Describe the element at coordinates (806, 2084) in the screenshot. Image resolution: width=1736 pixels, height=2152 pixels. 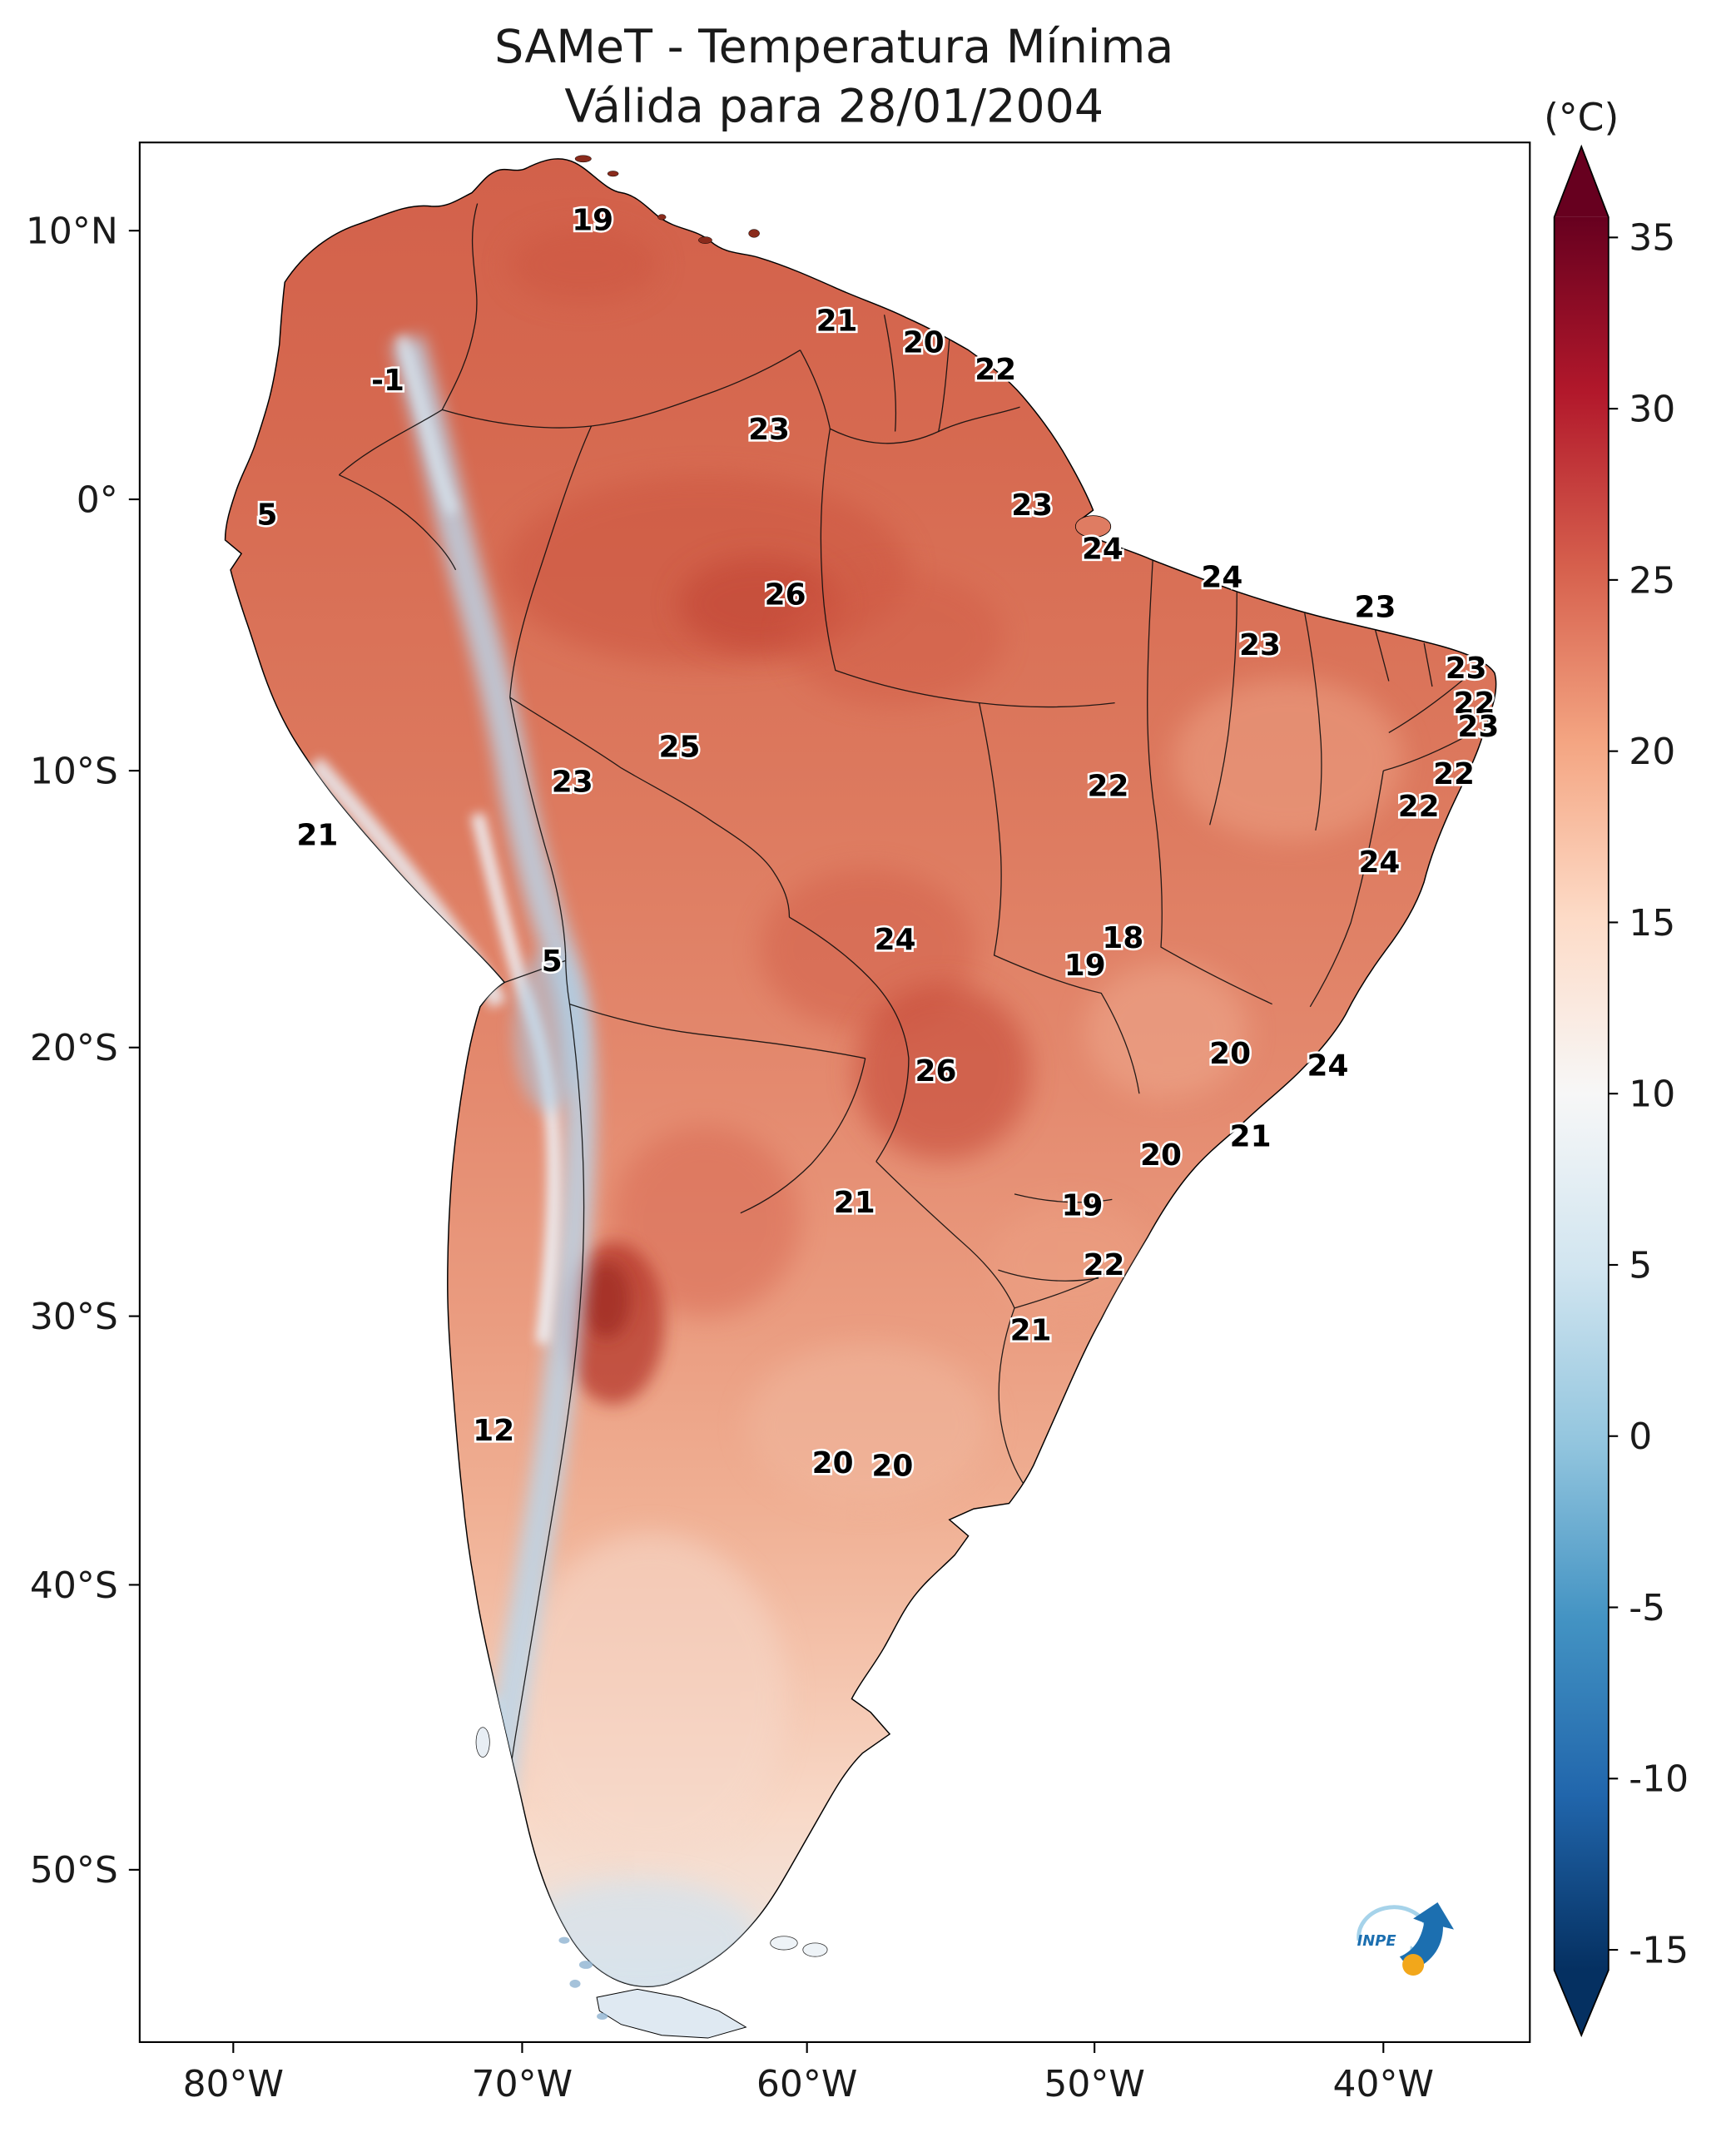
I see `longitude-tick-label: 60°W` at that location.